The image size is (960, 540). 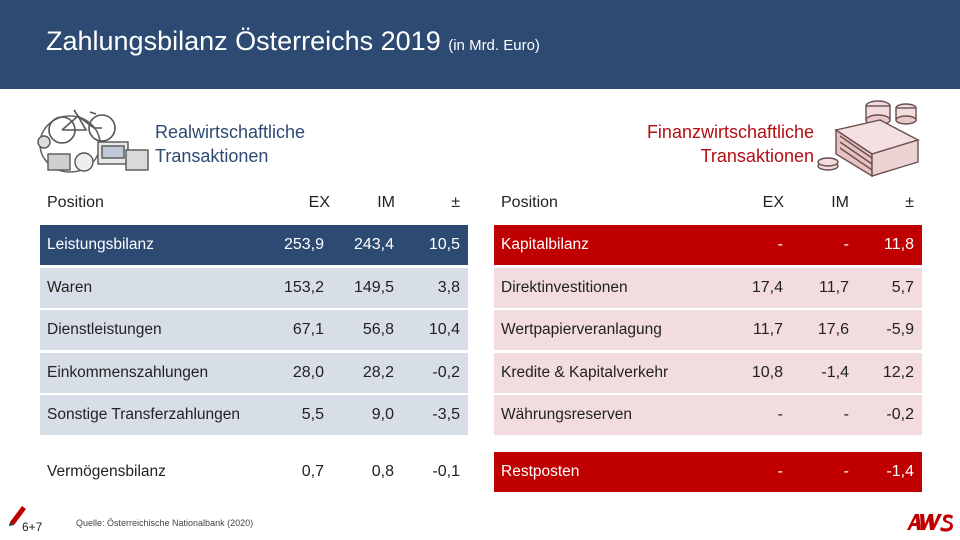 What do you see at coordinates (308, 329) in the screenshot?
I see `row-ex: 67,1` at bounding box center [308, 329].